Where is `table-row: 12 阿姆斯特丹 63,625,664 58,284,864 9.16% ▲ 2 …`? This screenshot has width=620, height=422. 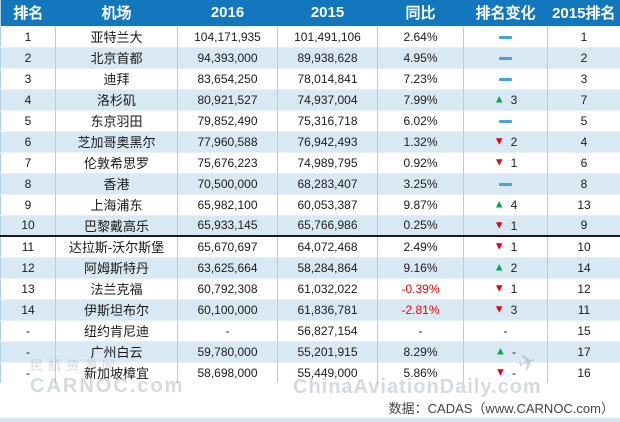
table-row: 12 阿姆斯特丹 63,625,664 58,284,864 9.16% ▲ 2 … is located at coordinates (310, 267).